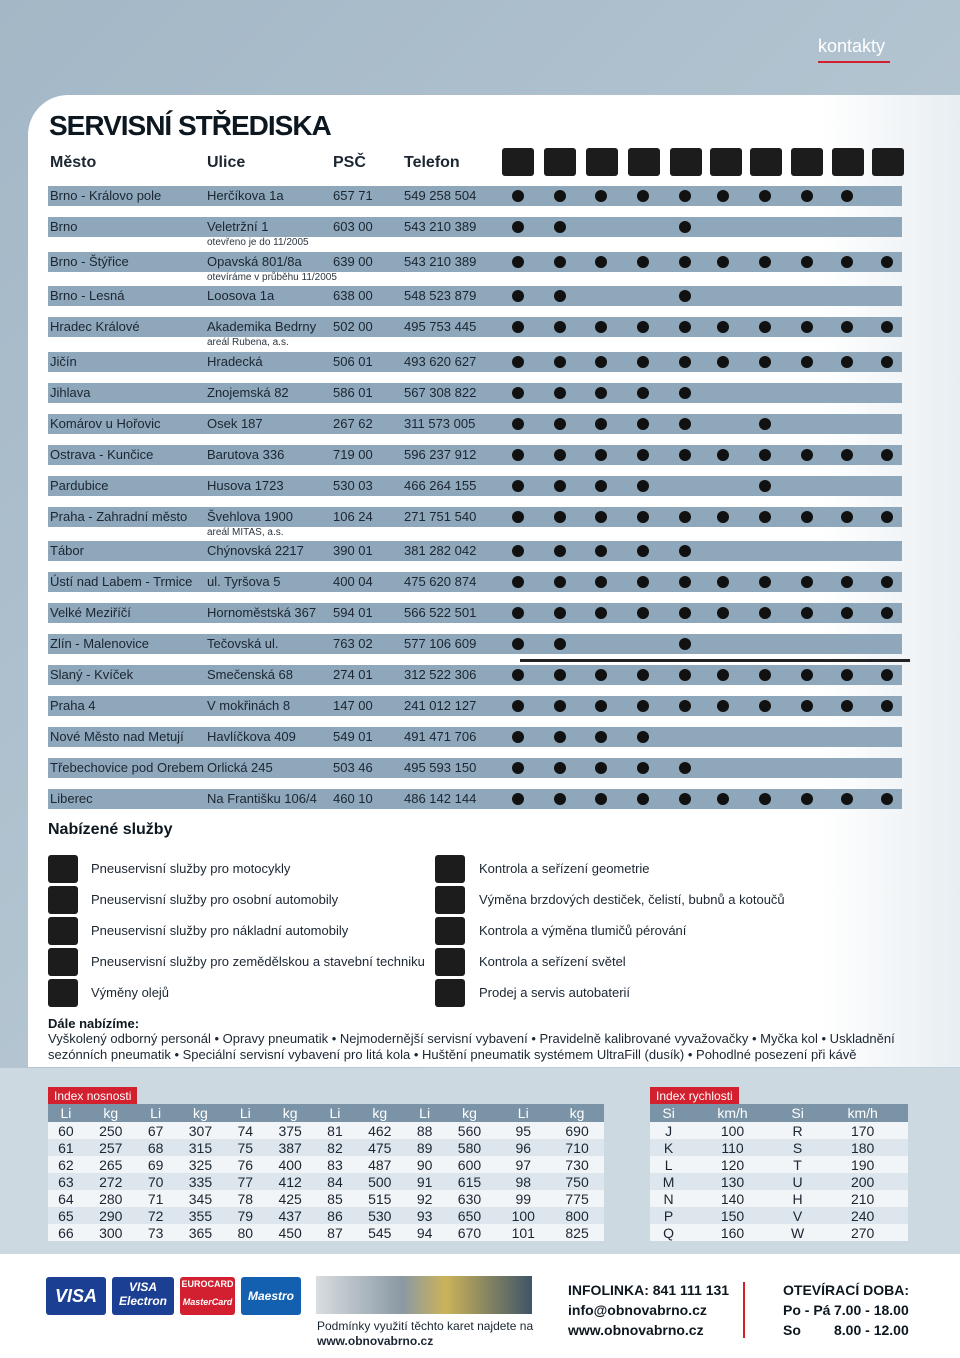  Describe the element at coordinates (425, 1326) in the screenshot. I see `card-note: Podmínky využití těchto karet najdete na` at that location.